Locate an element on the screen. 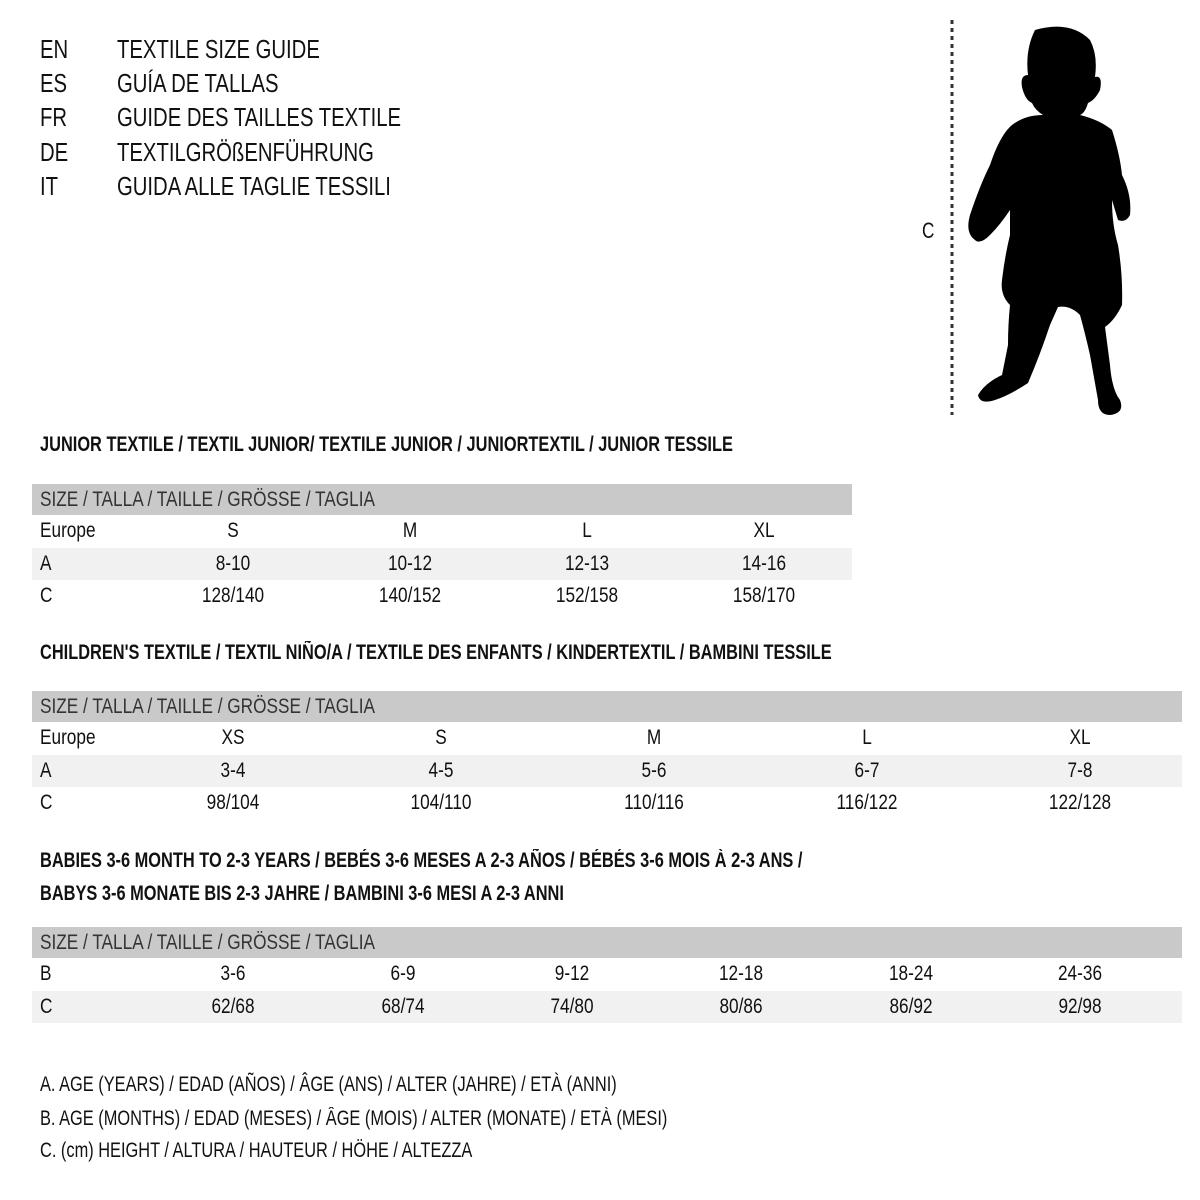  child-silhouette-icon is located at coordinates (1040, 218).